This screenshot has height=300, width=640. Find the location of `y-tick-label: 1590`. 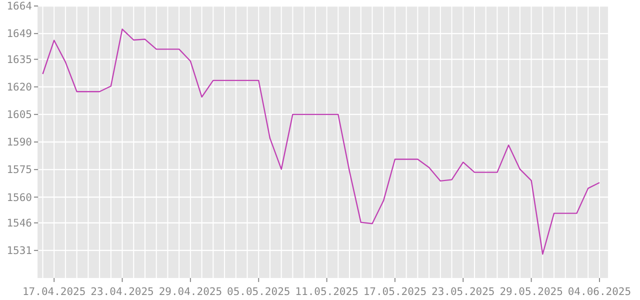

y-tick-label: 1590 is located at coordinates (19, 142).